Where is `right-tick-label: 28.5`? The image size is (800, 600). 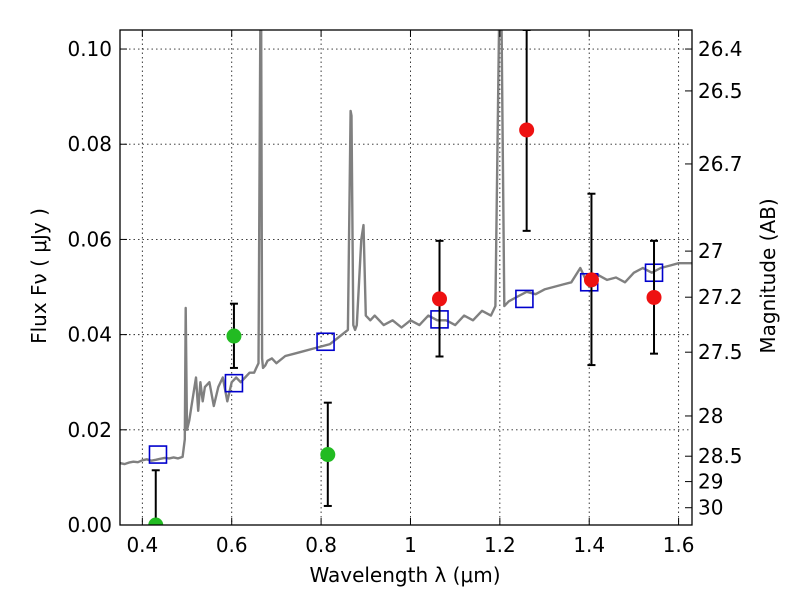
right-tick-label: 28.5 is located at coordinates (720, 456).